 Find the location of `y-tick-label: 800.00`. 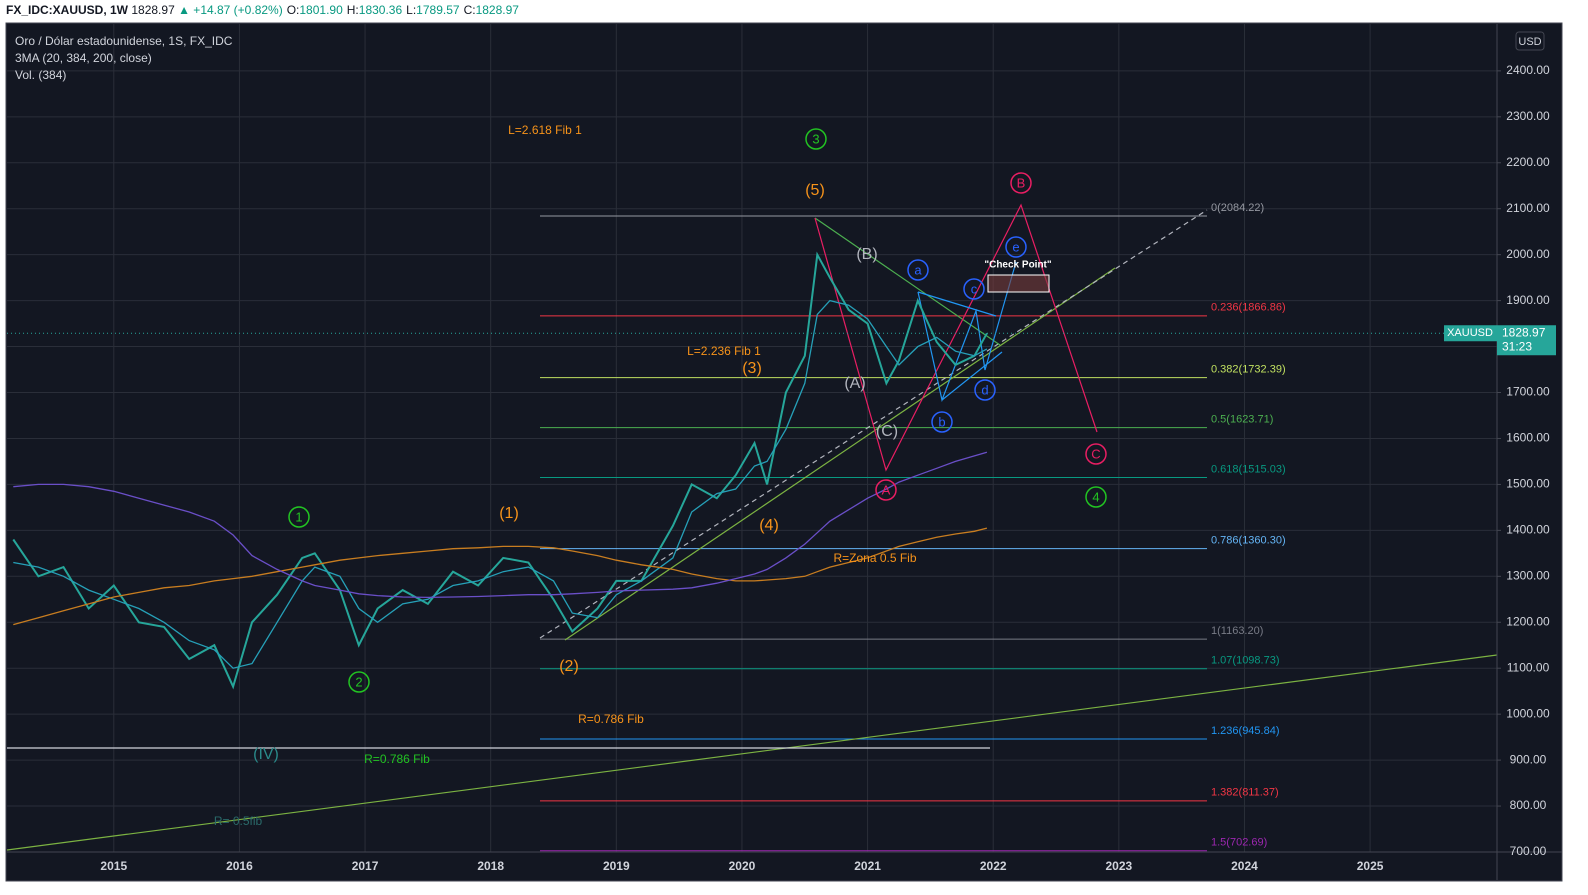

y-tick-label: 800.00 is located at coordinates (1528, 805).